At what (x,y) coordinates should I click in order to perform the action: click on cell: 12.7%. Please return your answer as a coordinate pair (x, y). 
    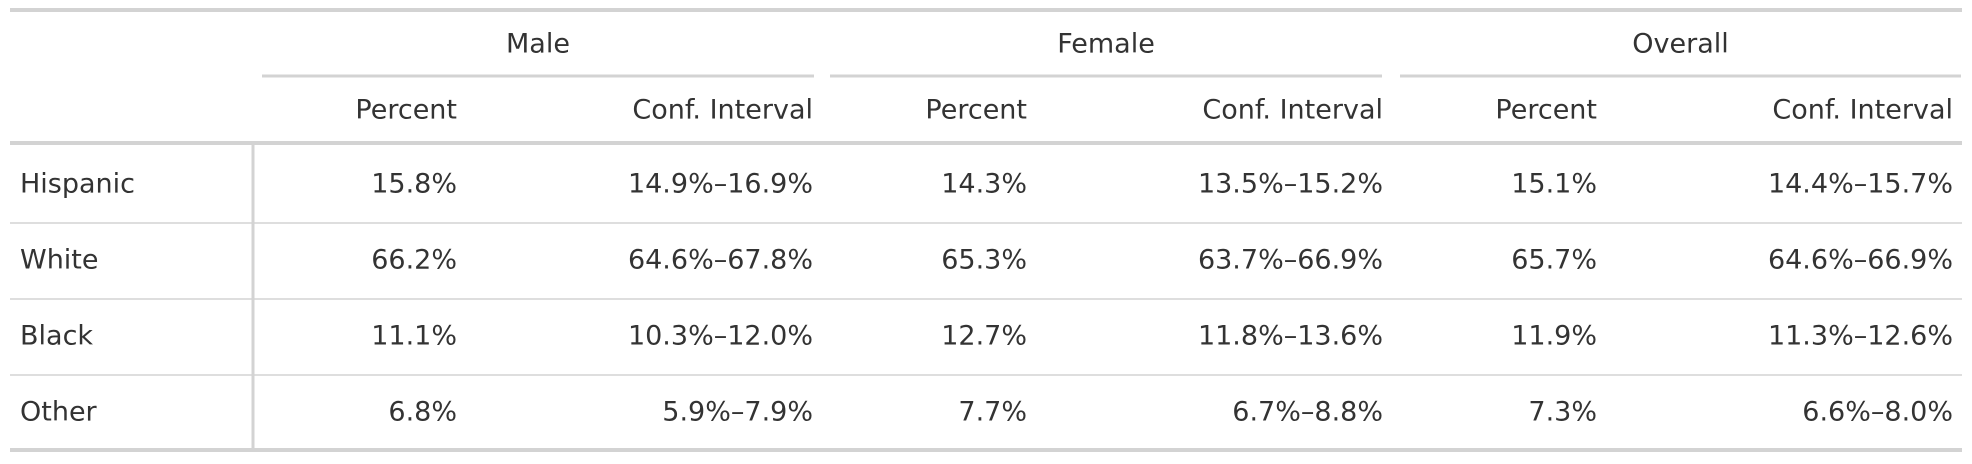
    Looking at the image, I should click on (984, 336).